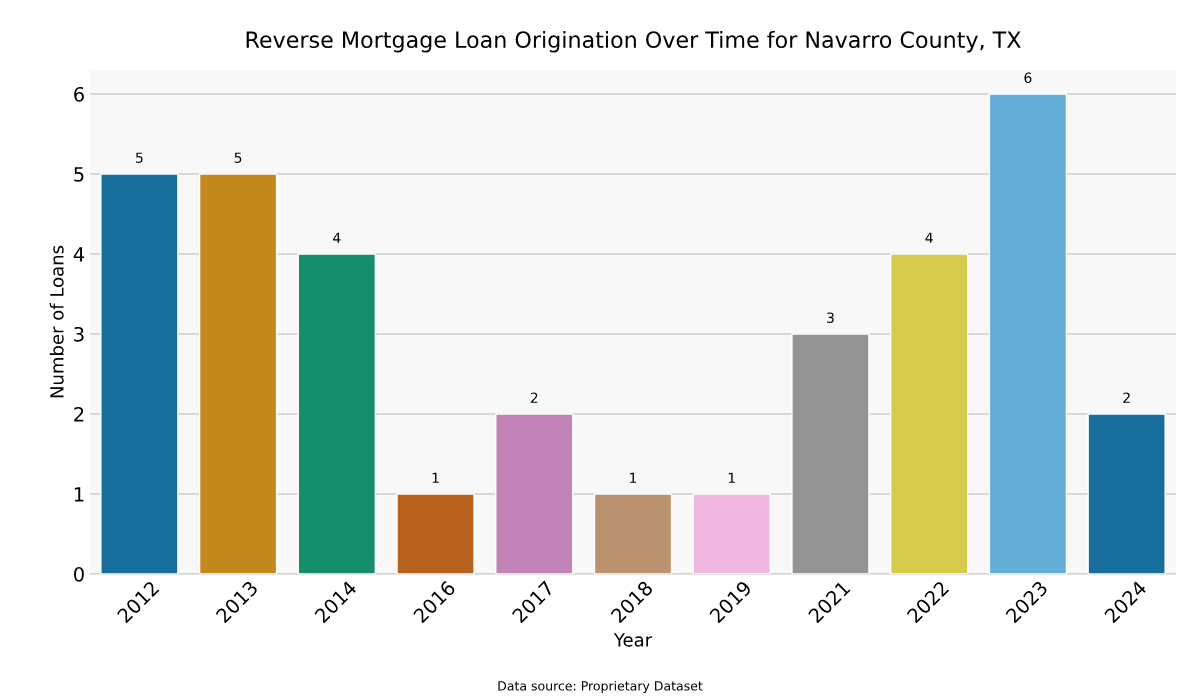 The height and width of the screenshot is (700, 1200). What do you see at coordinates (79, 334) in the screenshot?
I see `y-tick-label: 3` at bounding box center [79, 334].